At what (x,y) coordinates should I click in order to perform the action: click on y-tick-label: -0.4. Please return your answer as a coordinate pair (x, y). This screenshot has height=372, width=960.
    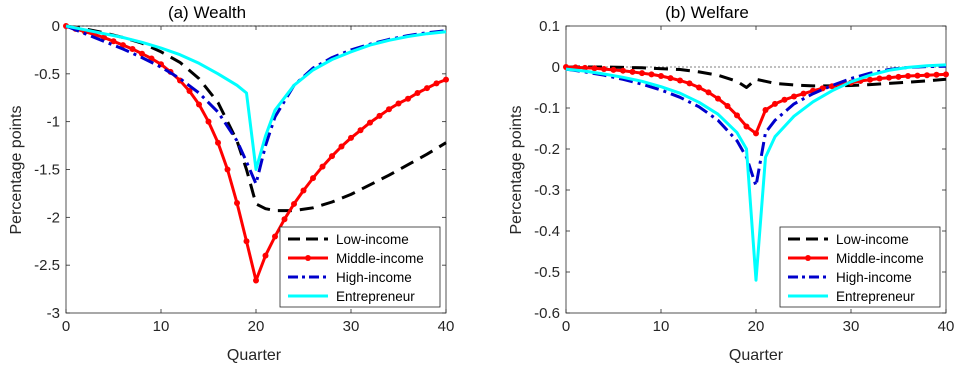
    Looking at the image, I should click on (547, 231).